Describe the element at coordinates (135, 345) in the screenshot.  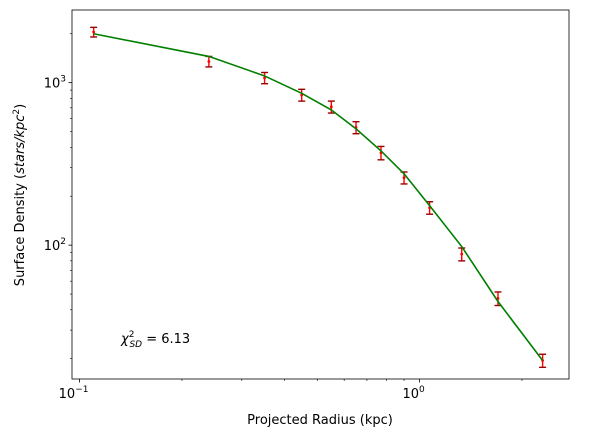
I see `chi-subscript: SD` at that location.